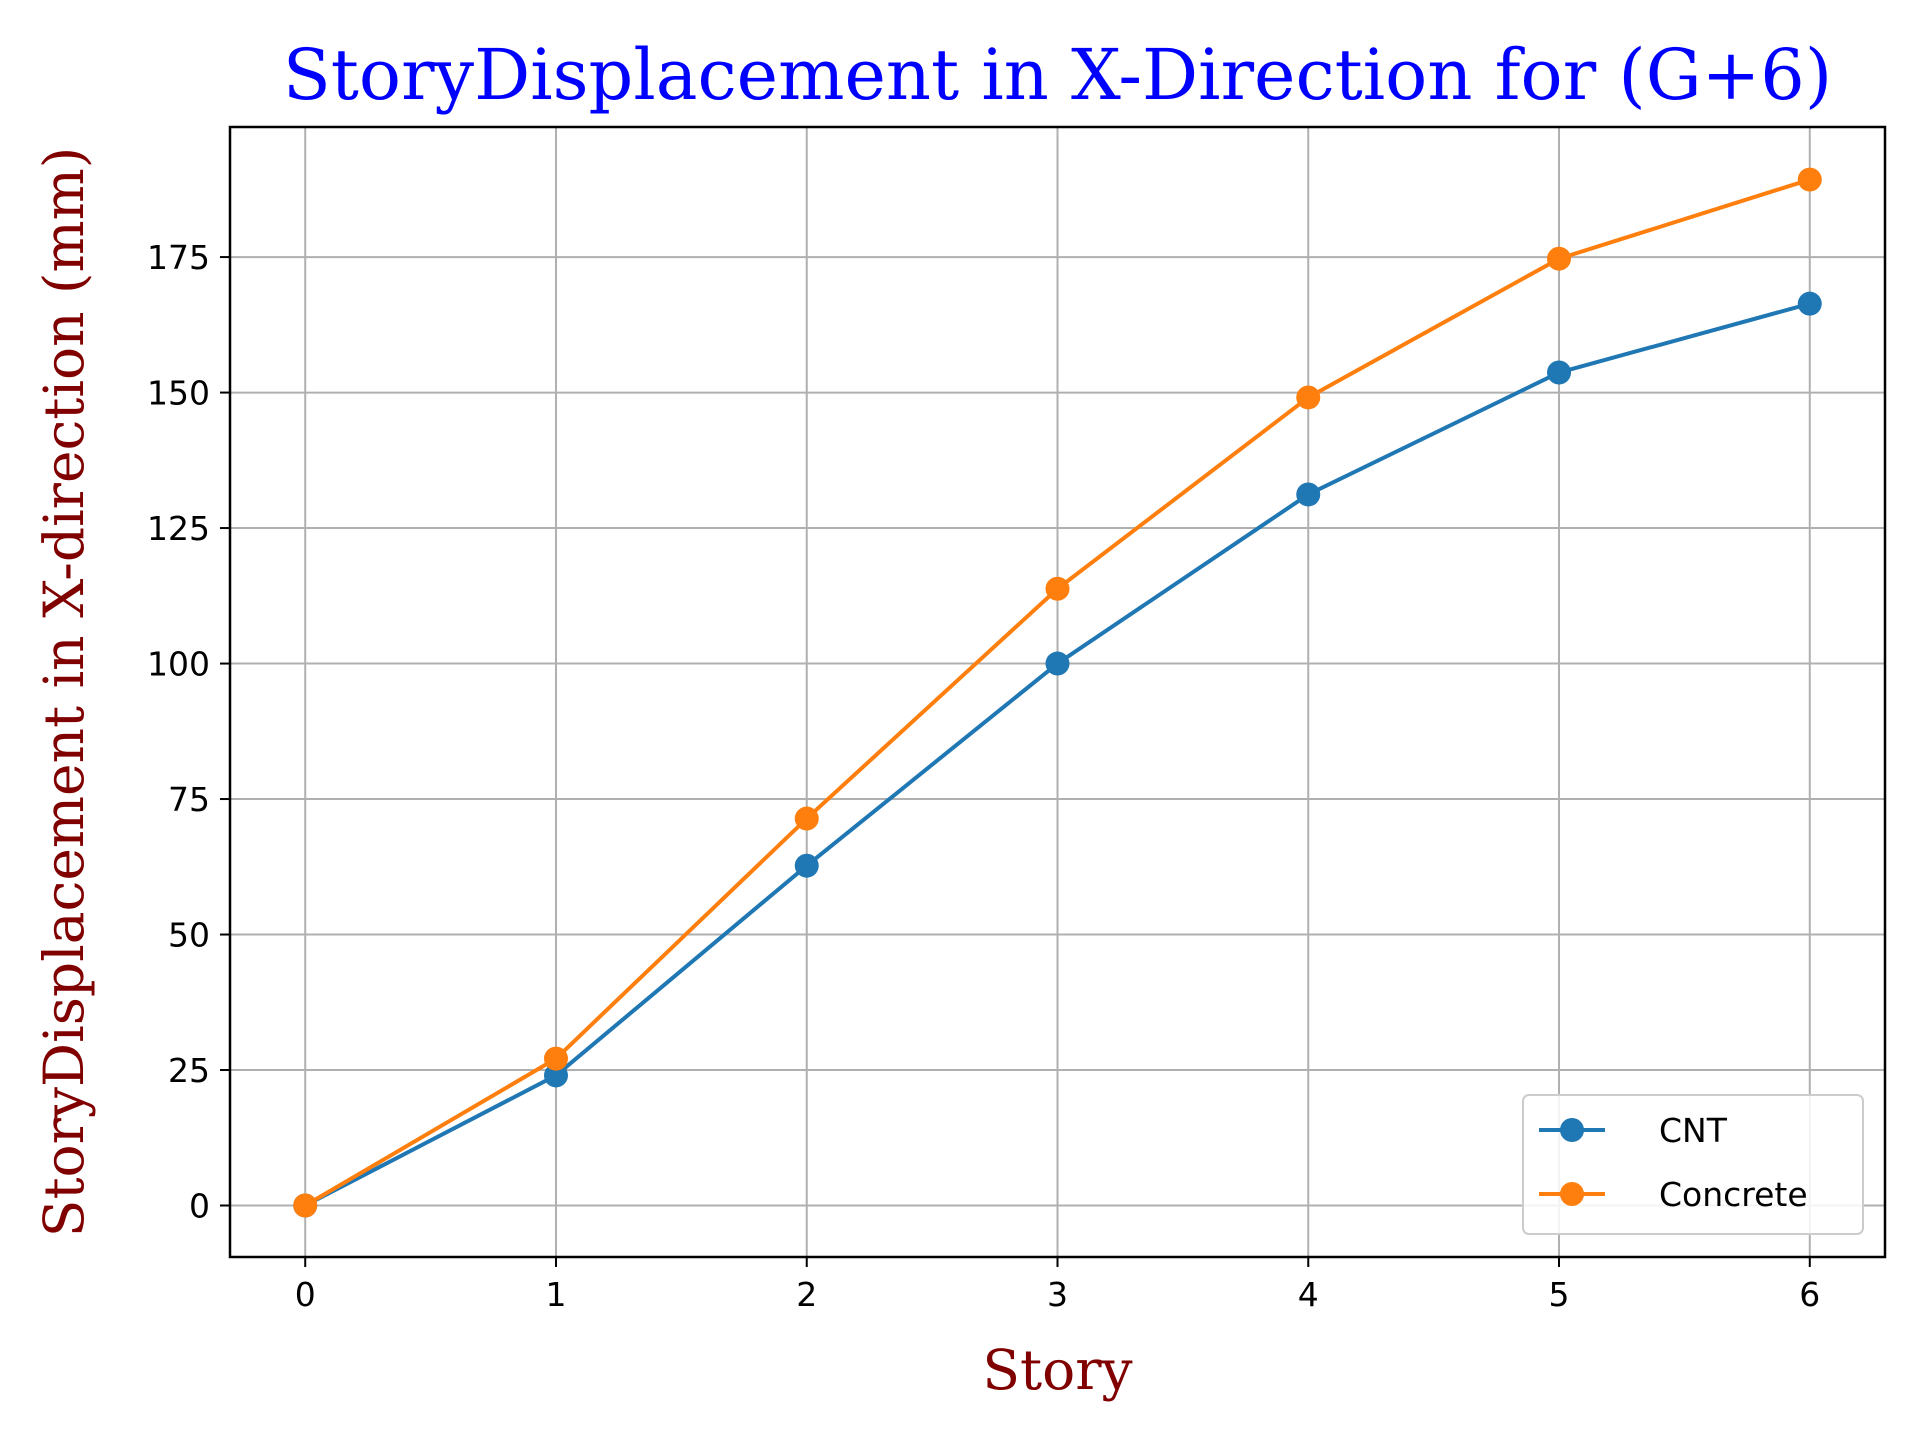 Image resolution: width=1920 pixels, height=1440 pixels. I want to click on legend-item-concrete: Concrete, so click(1673, 1194).